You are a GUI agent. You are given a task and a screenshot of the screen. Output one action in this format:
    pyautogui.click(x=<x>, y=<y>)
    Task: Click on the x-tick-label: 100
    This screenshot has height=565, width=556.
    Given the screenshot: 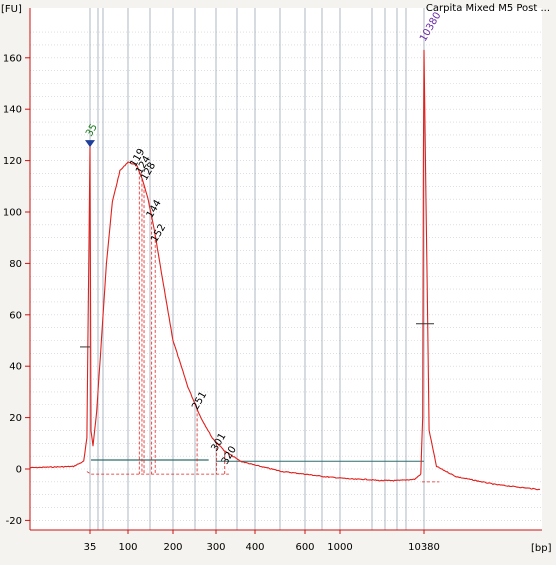 What is the action you would take?
    pyautogui.click(x=127, y=547)
    